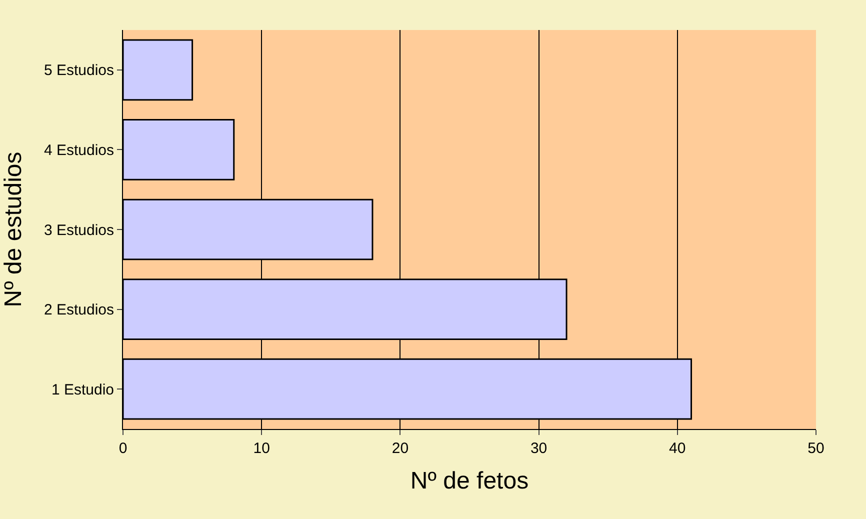 The width and height of the screenshot is (866, 519). What do you see at coordinates (677, 448) in the screenshot?
I see `x-tick-label: 40` at bounding box center [677, 448].